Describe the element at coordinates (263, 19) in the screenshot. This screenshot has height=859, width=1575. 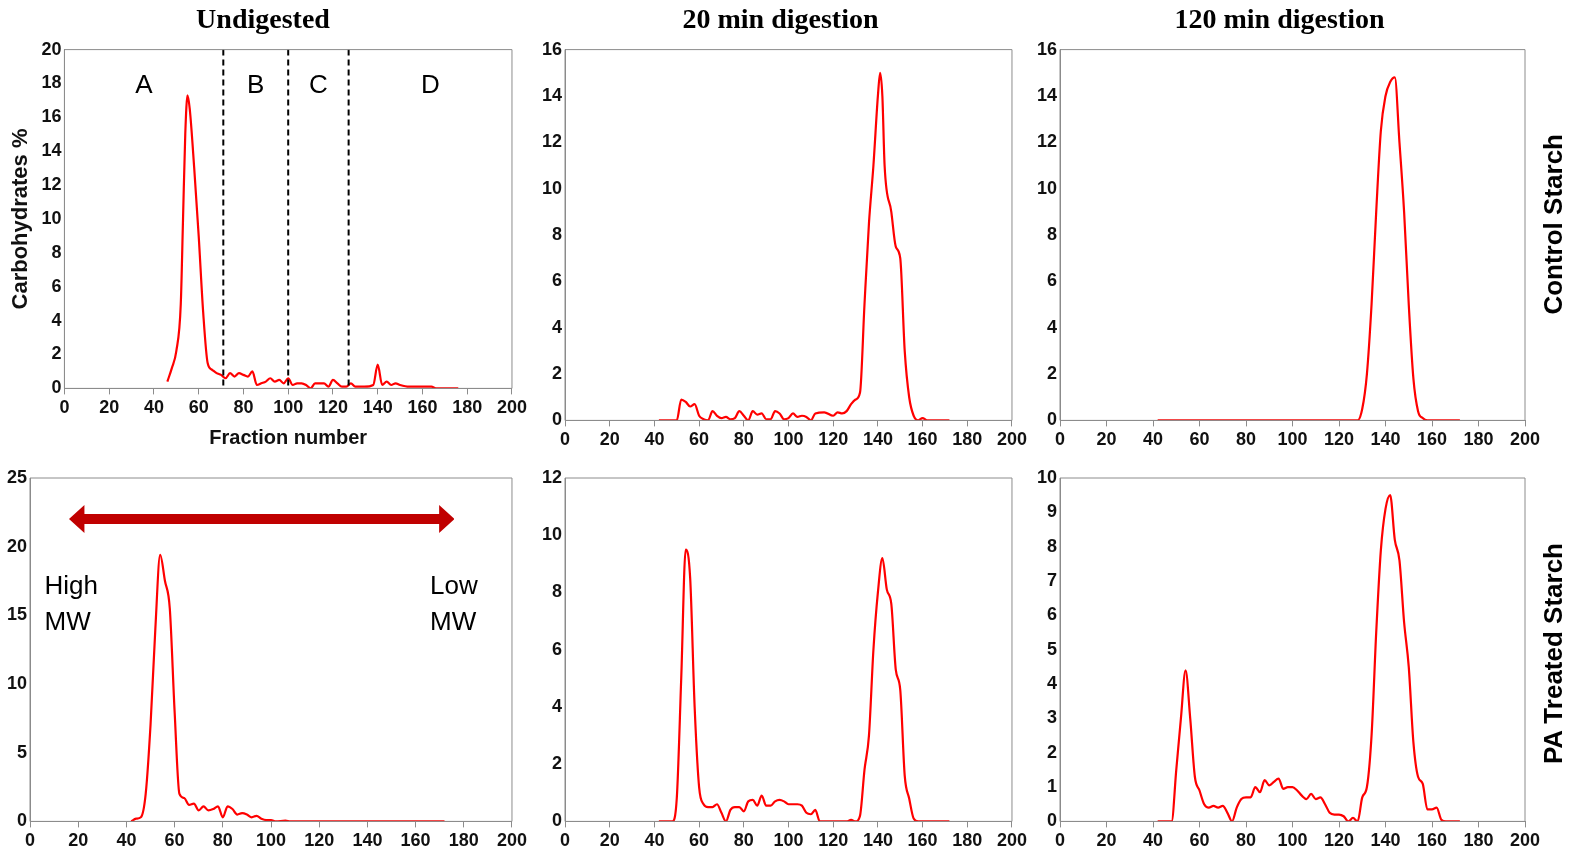
I see `chart-title: Undigested` at that location.